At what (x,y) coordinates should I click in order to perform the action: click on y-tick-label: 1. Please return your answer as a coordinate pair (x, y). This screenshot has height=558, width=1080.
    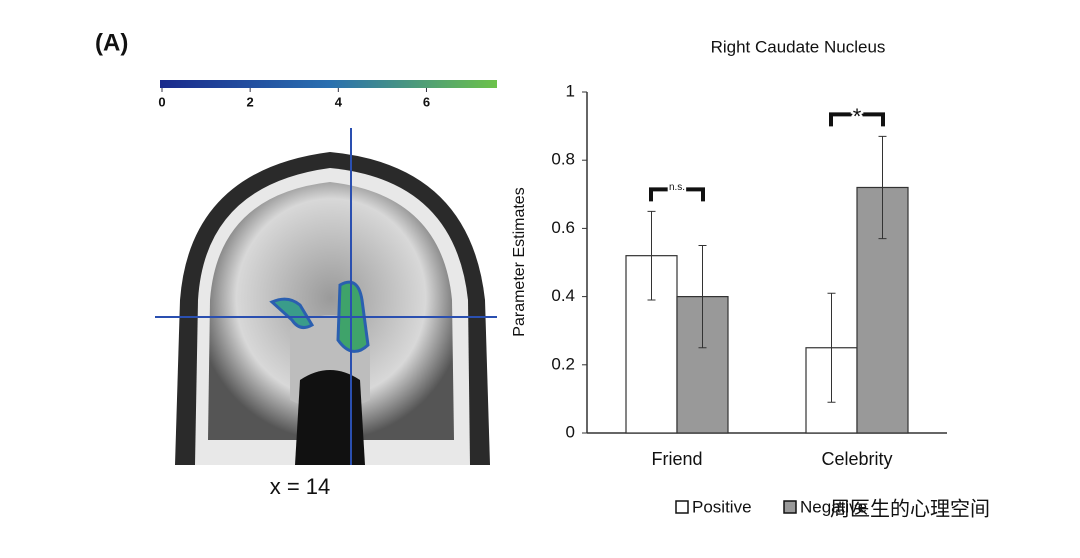
    Looking at the image, I should click on (570, 90).